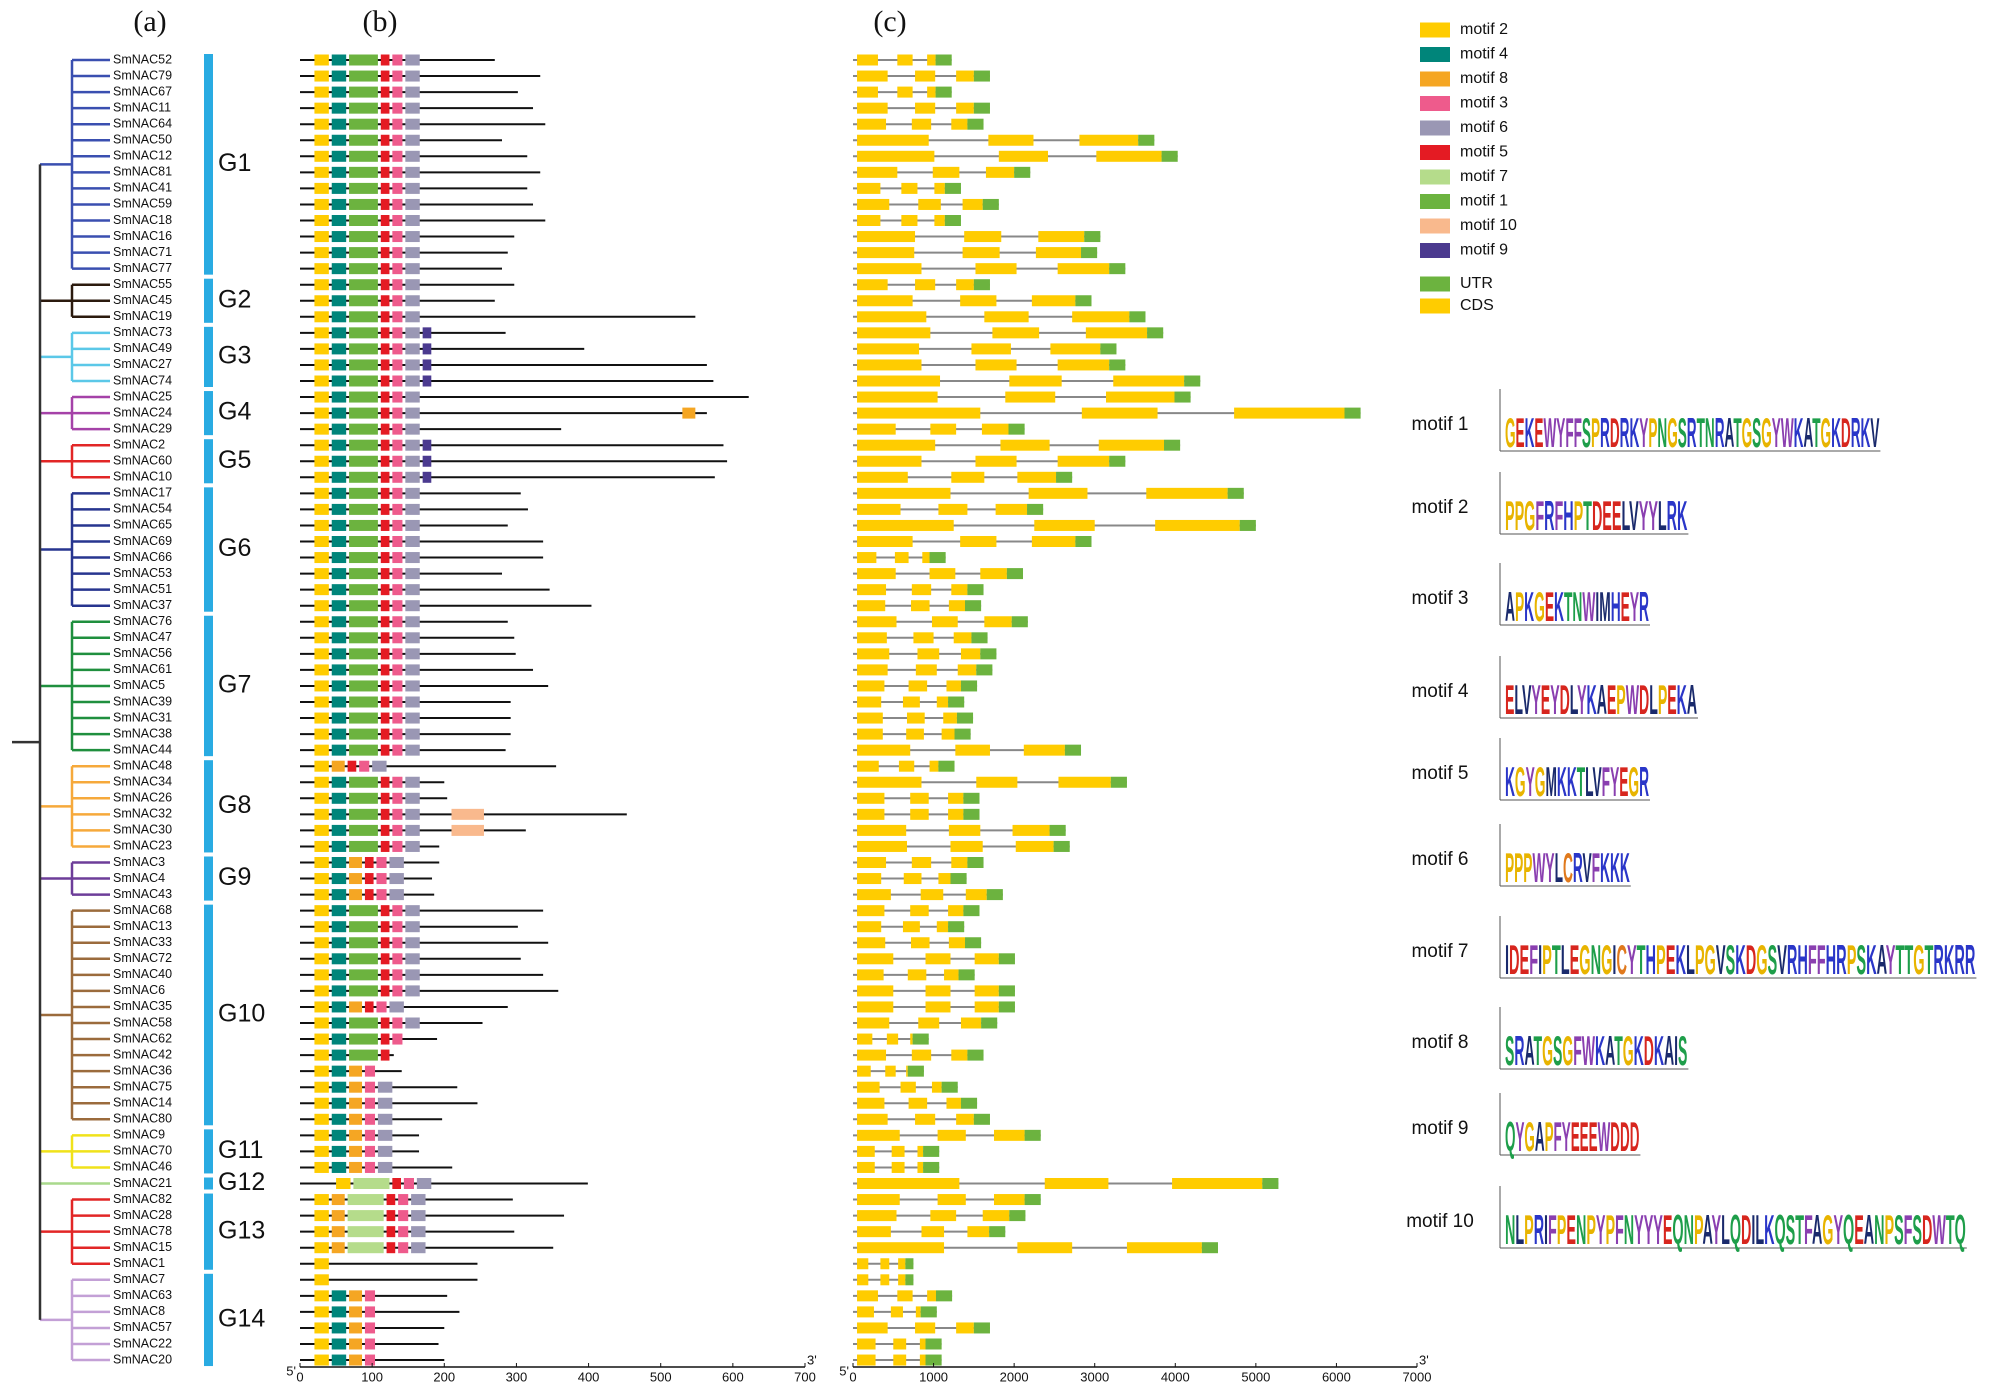 Image resolution: width=1990 pixels, height=1385 pixels. I want to click on legend-swatch, so click(1435, 54).